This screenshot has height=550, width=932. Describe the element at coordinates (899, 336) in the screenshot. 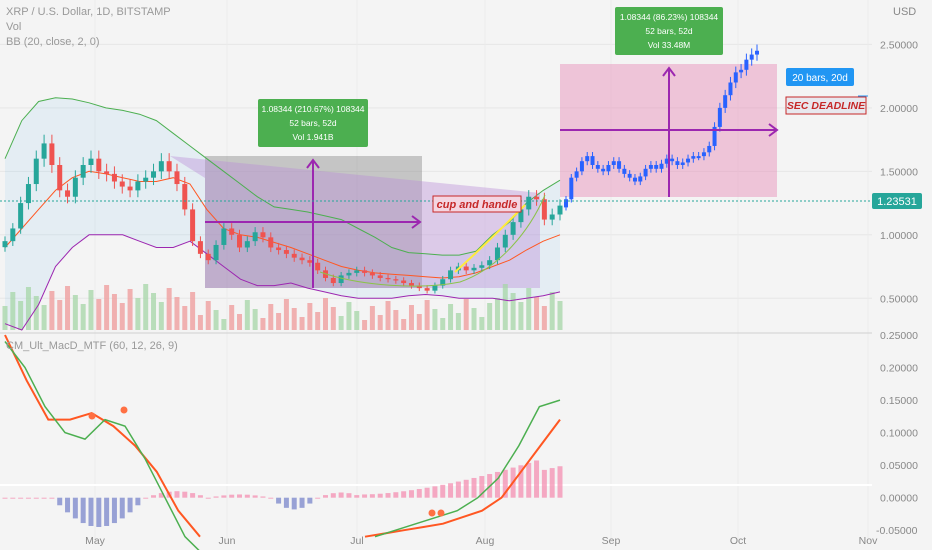

I see `macd-tick: 0.25000` at that location.